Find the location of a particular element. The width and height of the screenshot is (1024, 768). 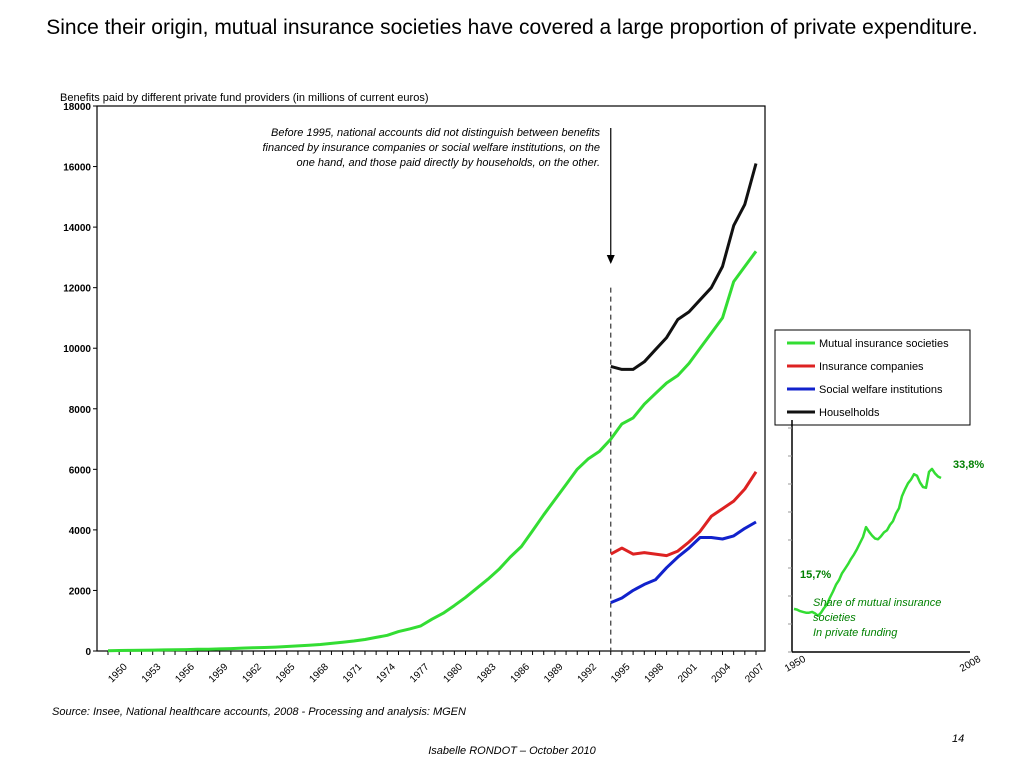

annotation-arrowhead is located at coordinates (610, 259).